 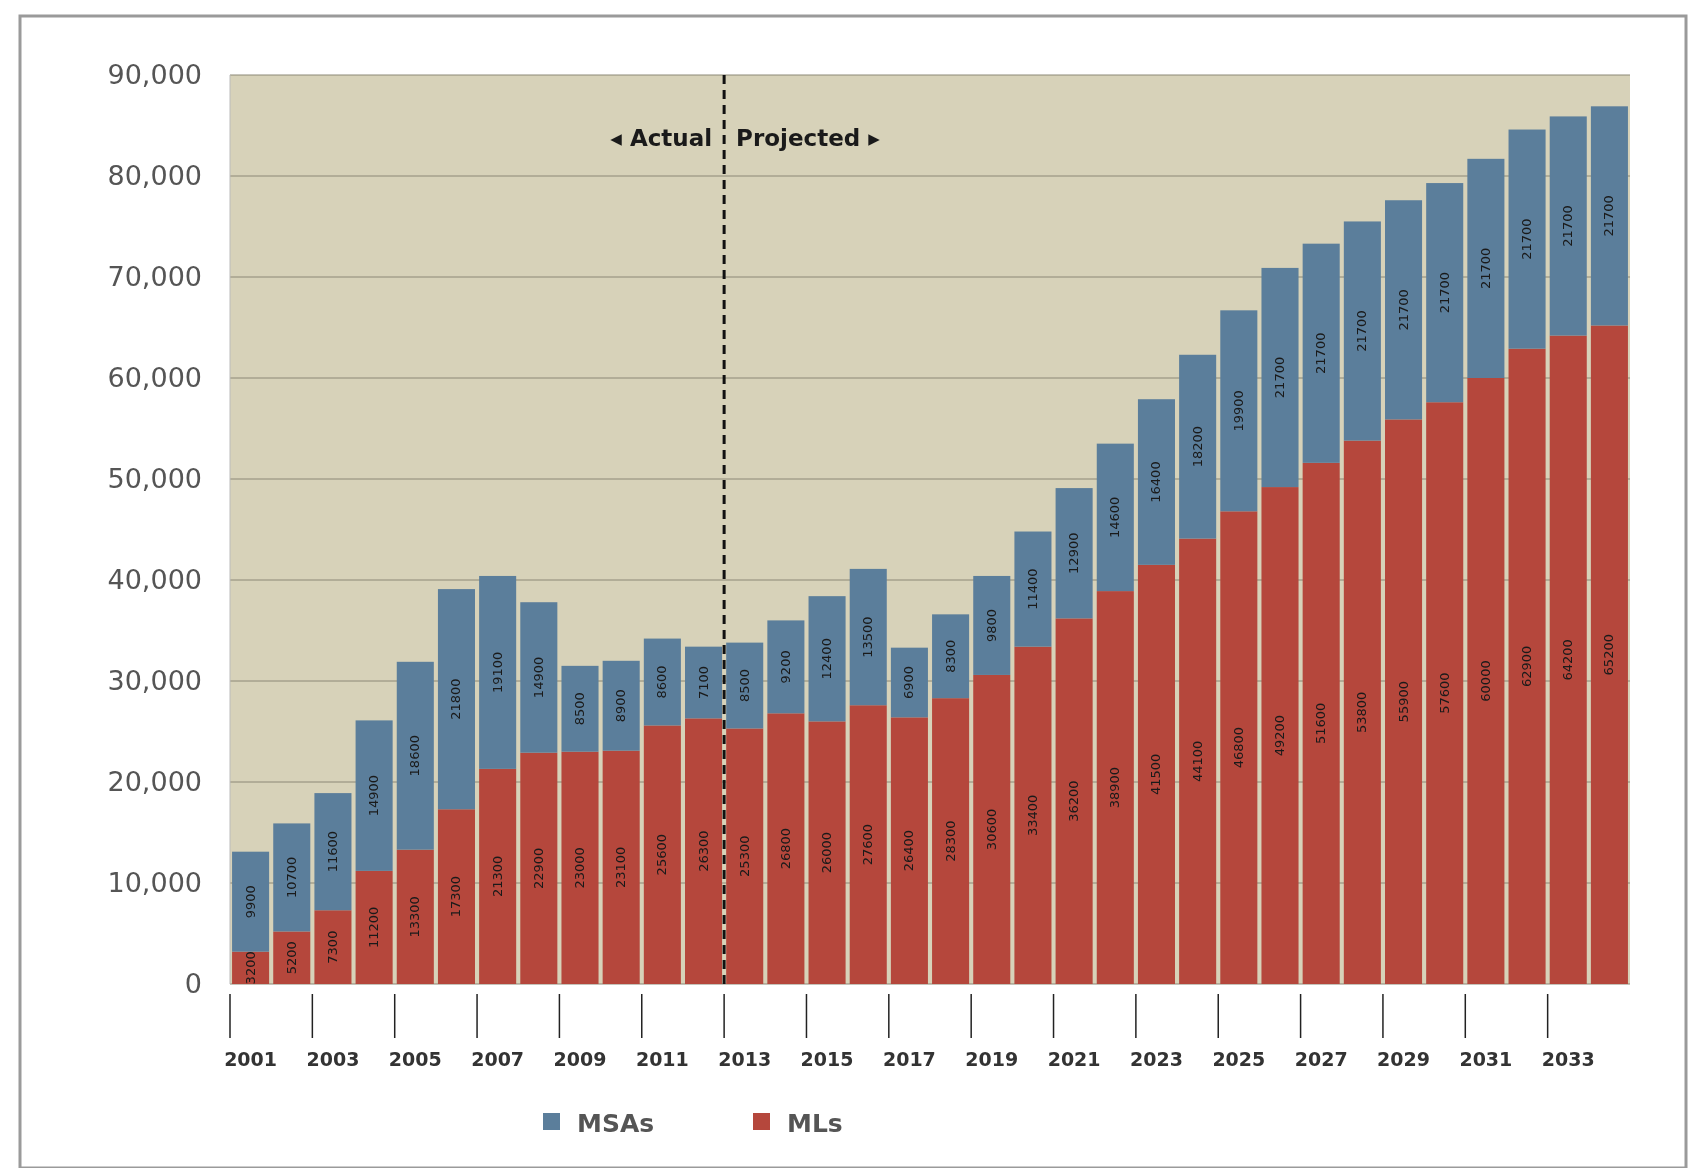 I want to click on x-tick-label: 2009, so click(x=580, y=1059).